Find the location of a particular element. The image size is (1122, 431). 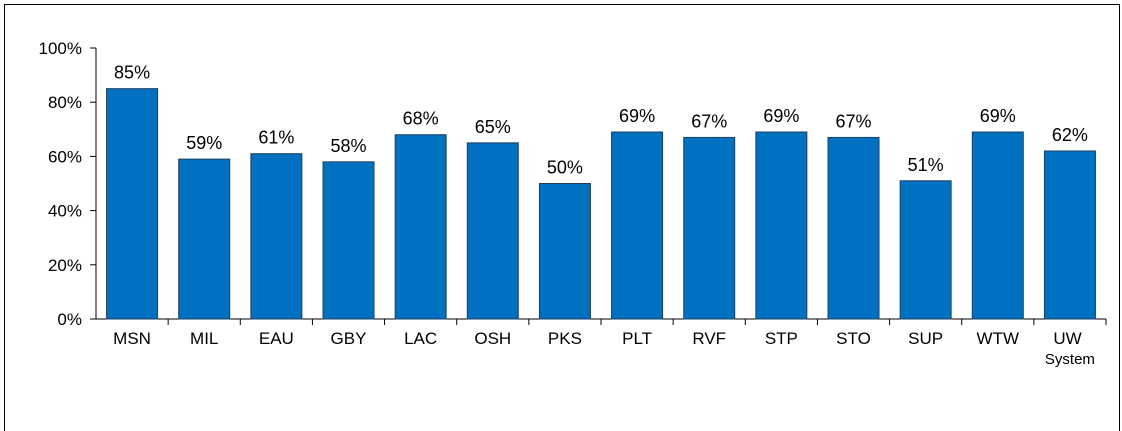

x-tick-label: STP is located at coordinates (781, 338).